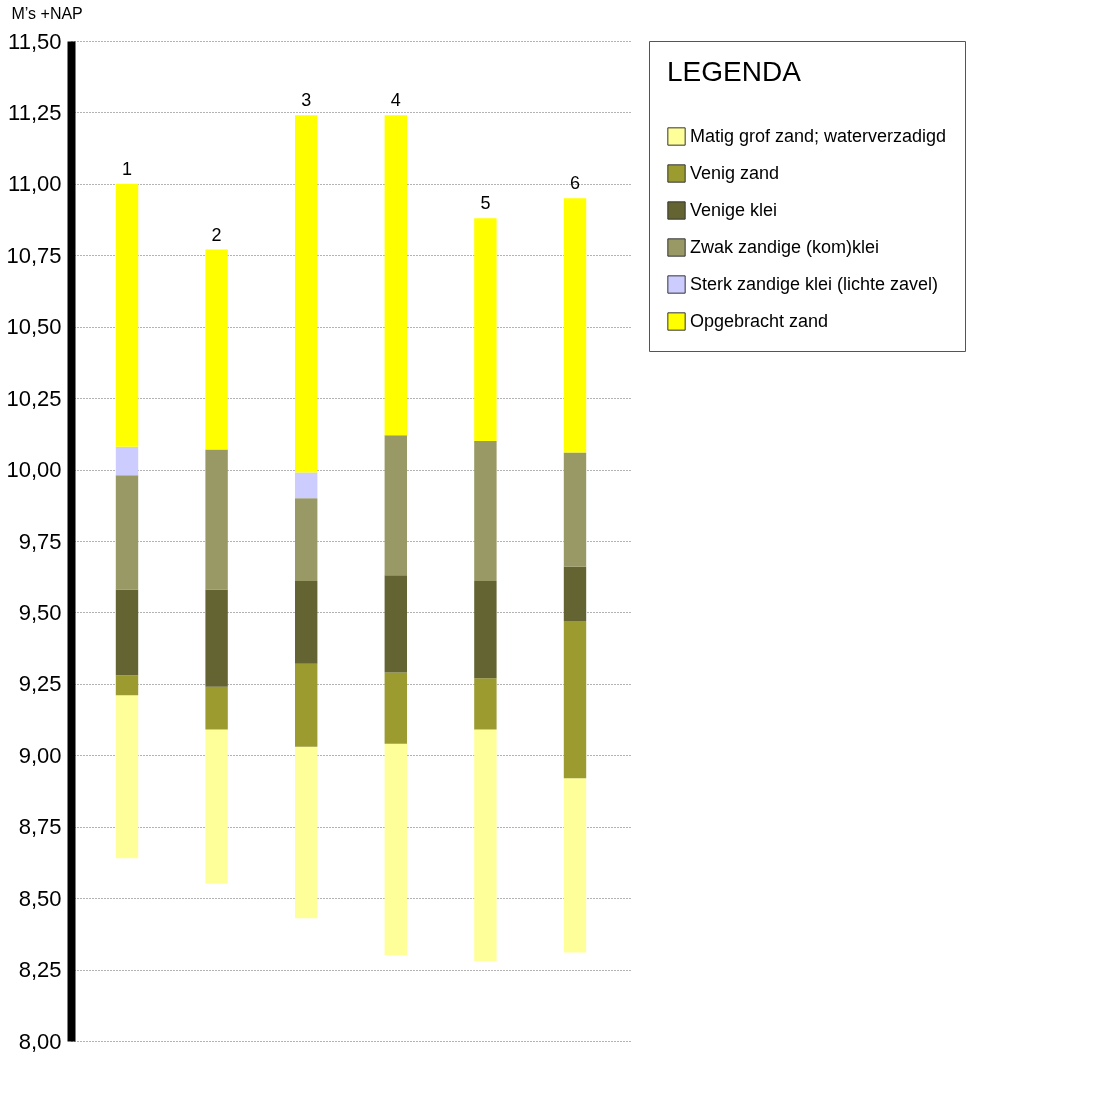 The image size is (1093, 1113). What do you see at coordinates (35, 184) in the screenshot?
I see `y-tick-label: 11,00` at bounding box center [35, 184].